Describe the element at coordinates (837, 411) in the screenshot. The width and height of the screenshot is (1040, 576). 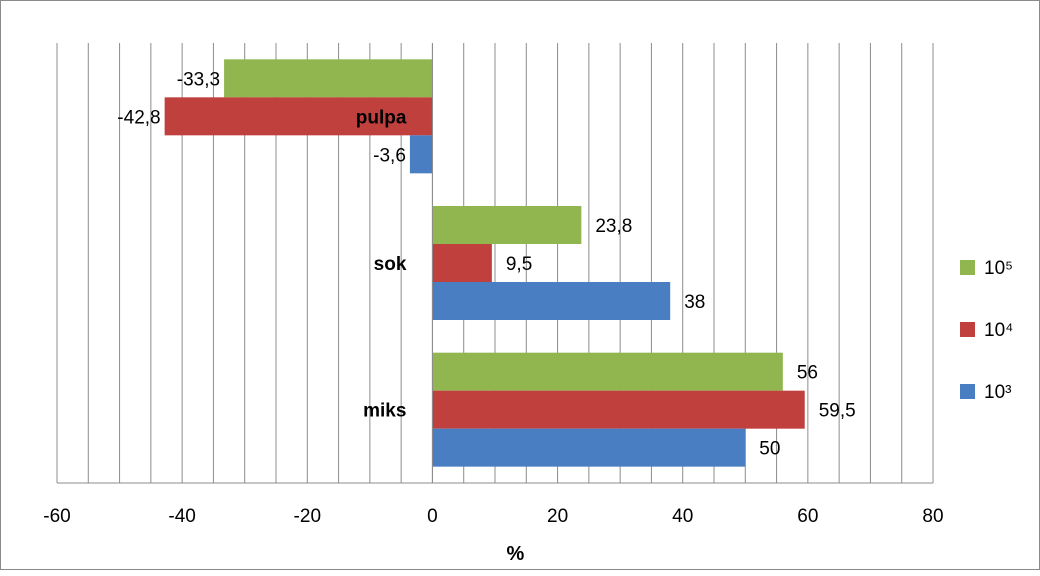
I see `data-label-miks-104: 59,5` at that location.